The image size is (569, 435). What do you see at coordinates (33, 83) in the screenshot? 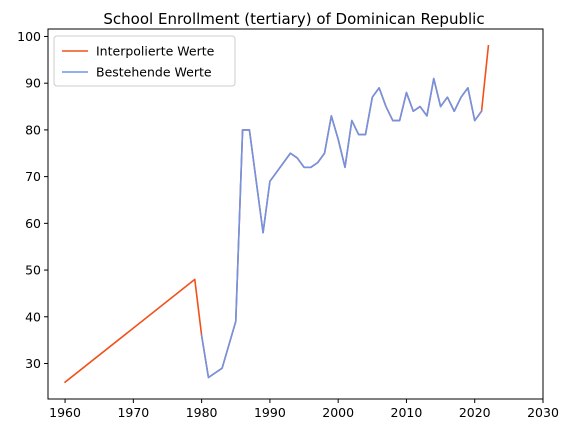
I see `y-tick-label: 90` at bounding box center [33, 83].